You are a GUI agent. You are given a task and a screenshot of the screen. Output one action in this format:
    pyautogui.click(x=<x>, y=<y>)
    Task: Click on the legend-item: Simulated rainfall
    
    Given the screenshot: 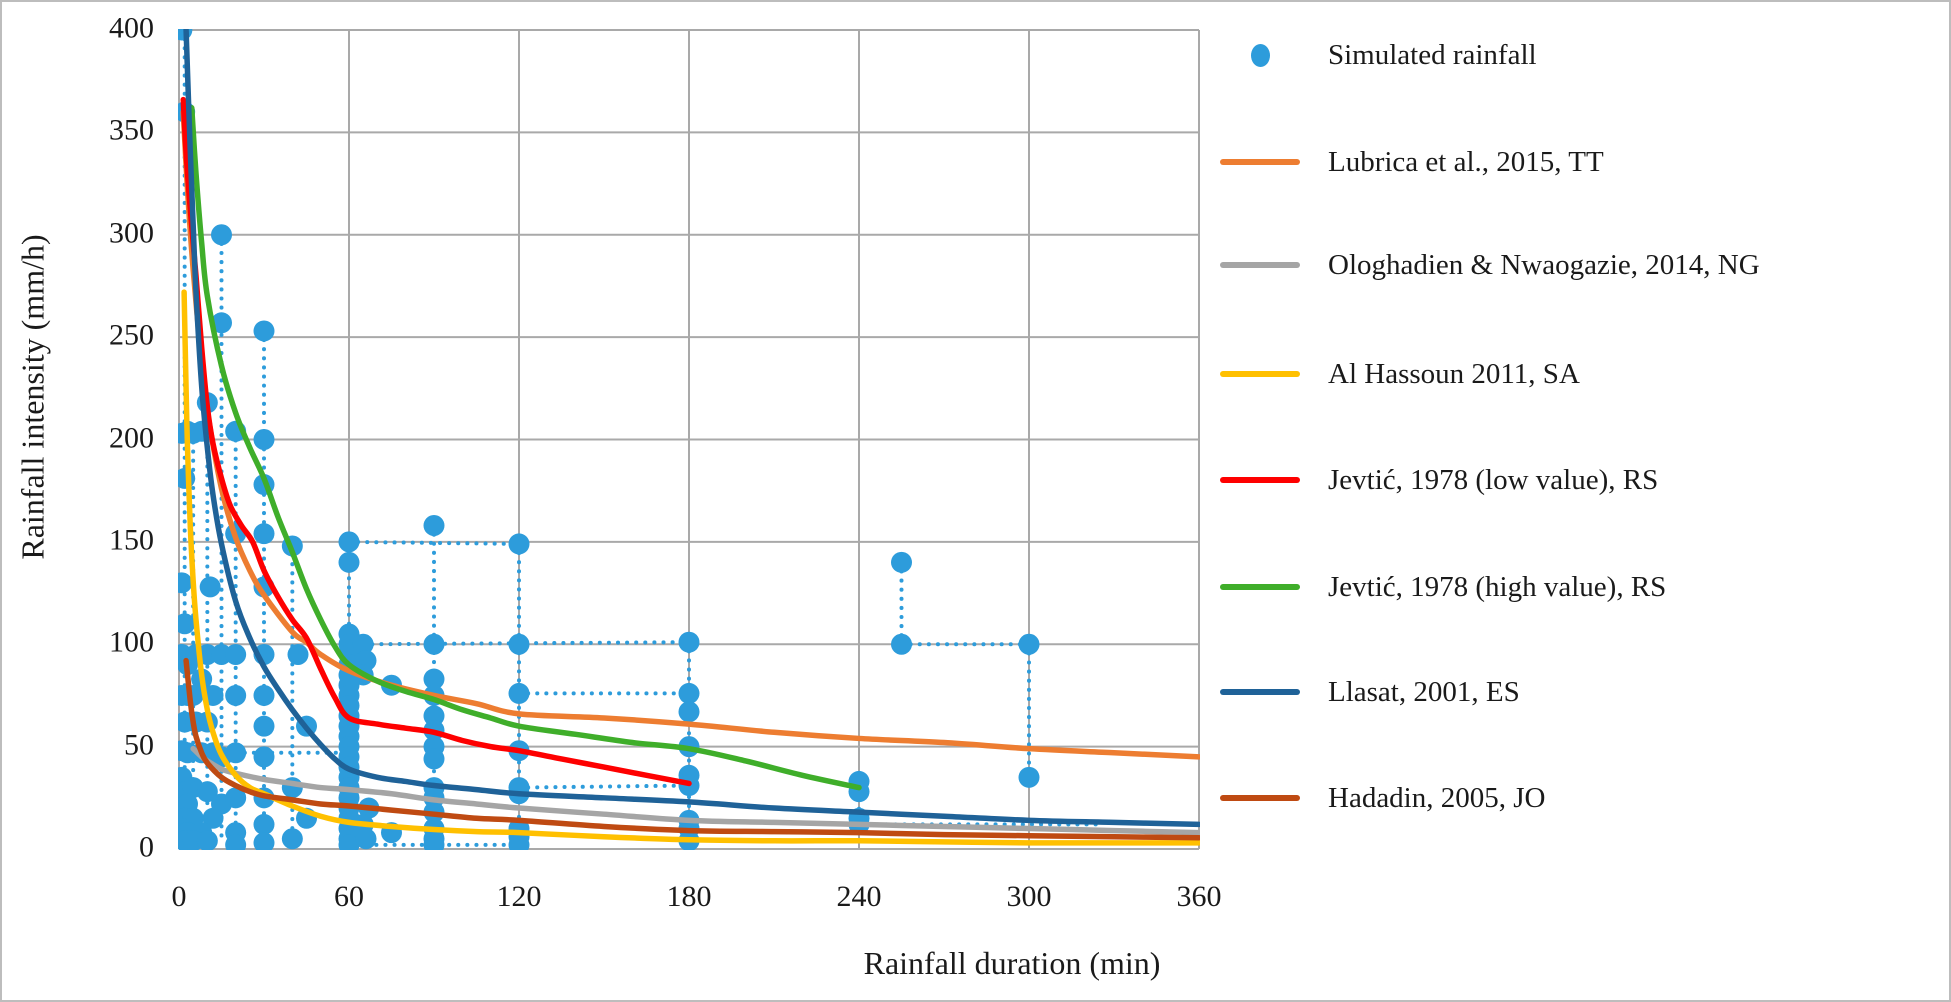 What is the action you would take?
    pyautogui.click(x=1378, y=55)
    